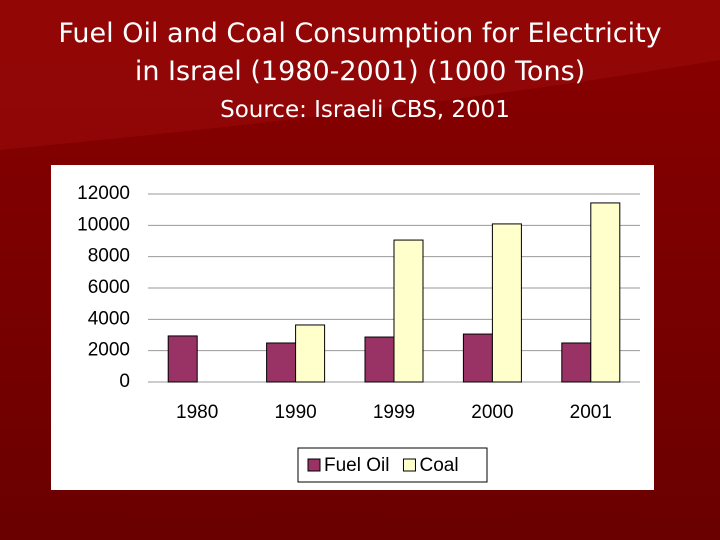  Describe the element at coordinates (103, 224) in the screenshot. I see `y-tick-label: 10000` at that location.